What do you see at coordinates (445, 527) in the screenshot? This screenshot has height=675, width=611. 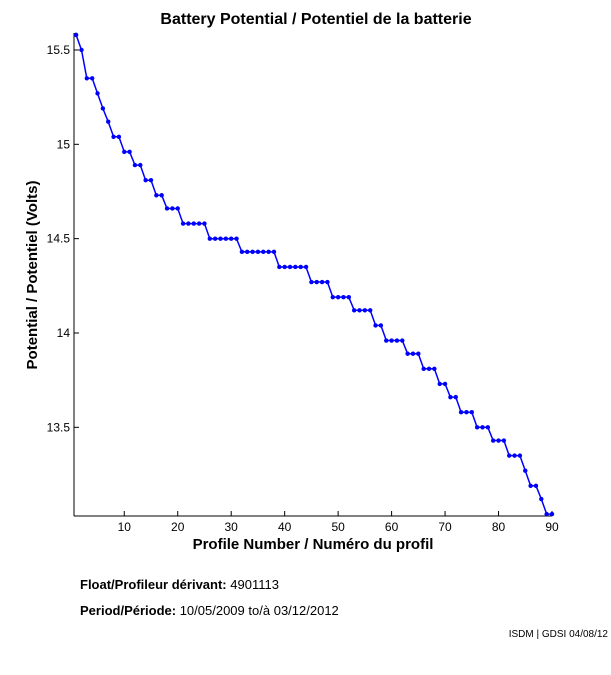 I see `x-tick-label: 70` at bounding box center [445, 527].